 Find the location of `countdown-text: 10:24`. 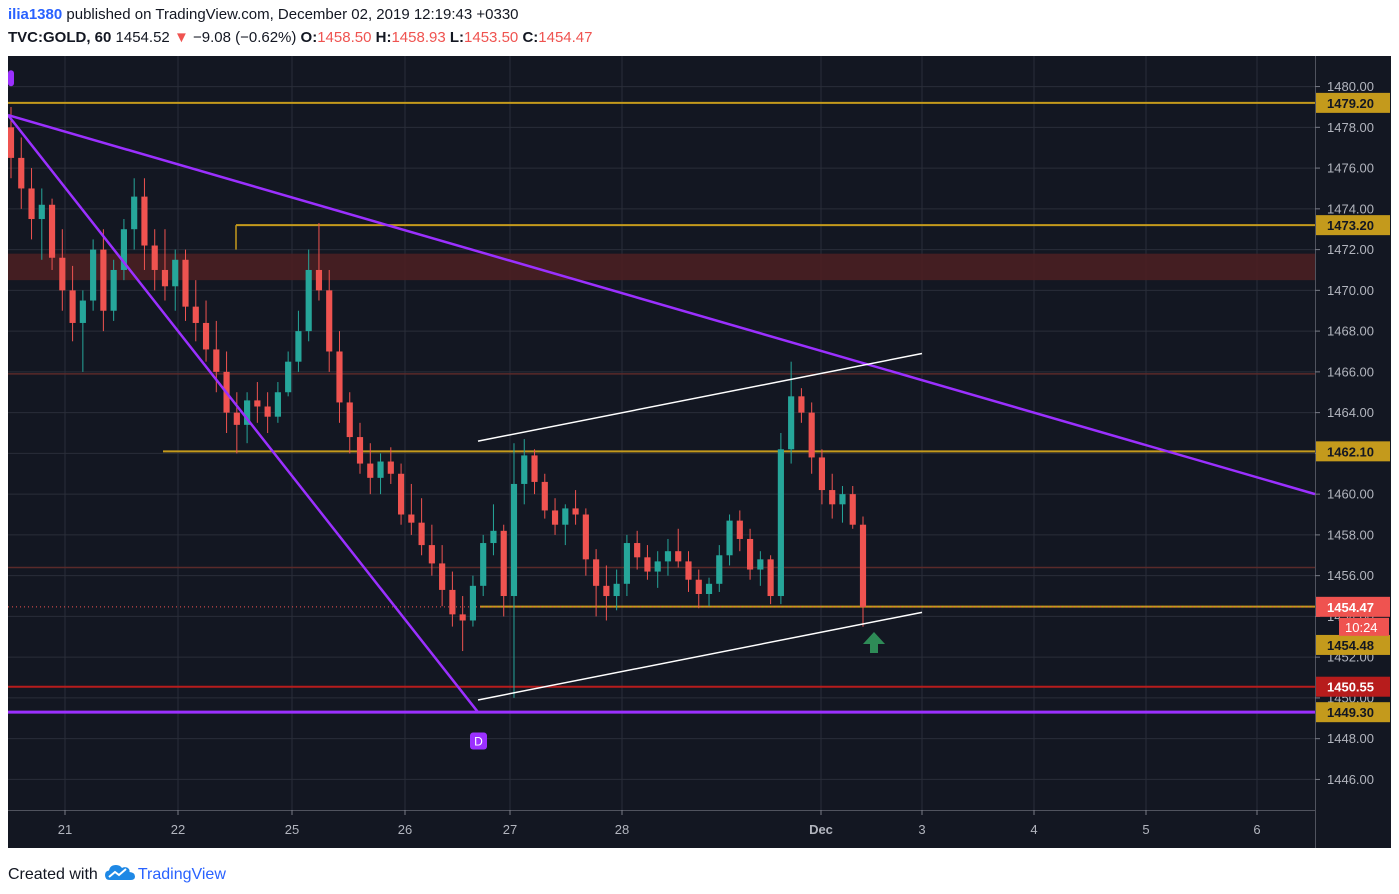

countdown-text: 10:24 is located at coordinates (1361, 627).